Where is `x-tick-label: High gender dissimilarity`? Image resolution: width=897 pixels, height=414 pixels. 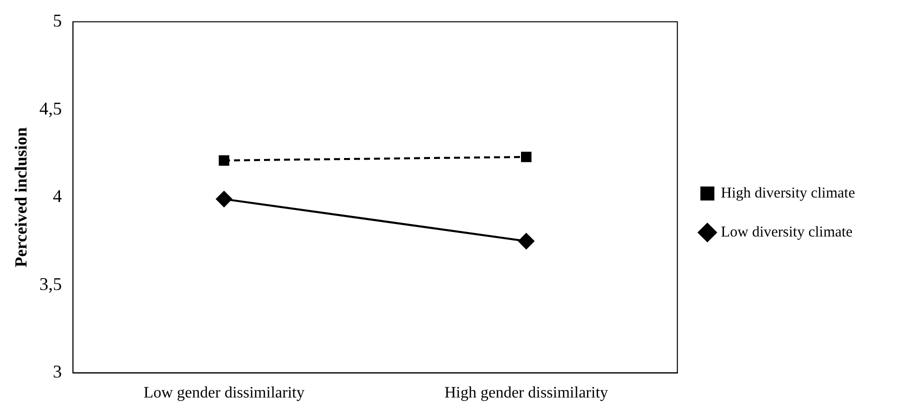 x-tick-label: High gender dissimilarity is located at coordinates (526, 393).